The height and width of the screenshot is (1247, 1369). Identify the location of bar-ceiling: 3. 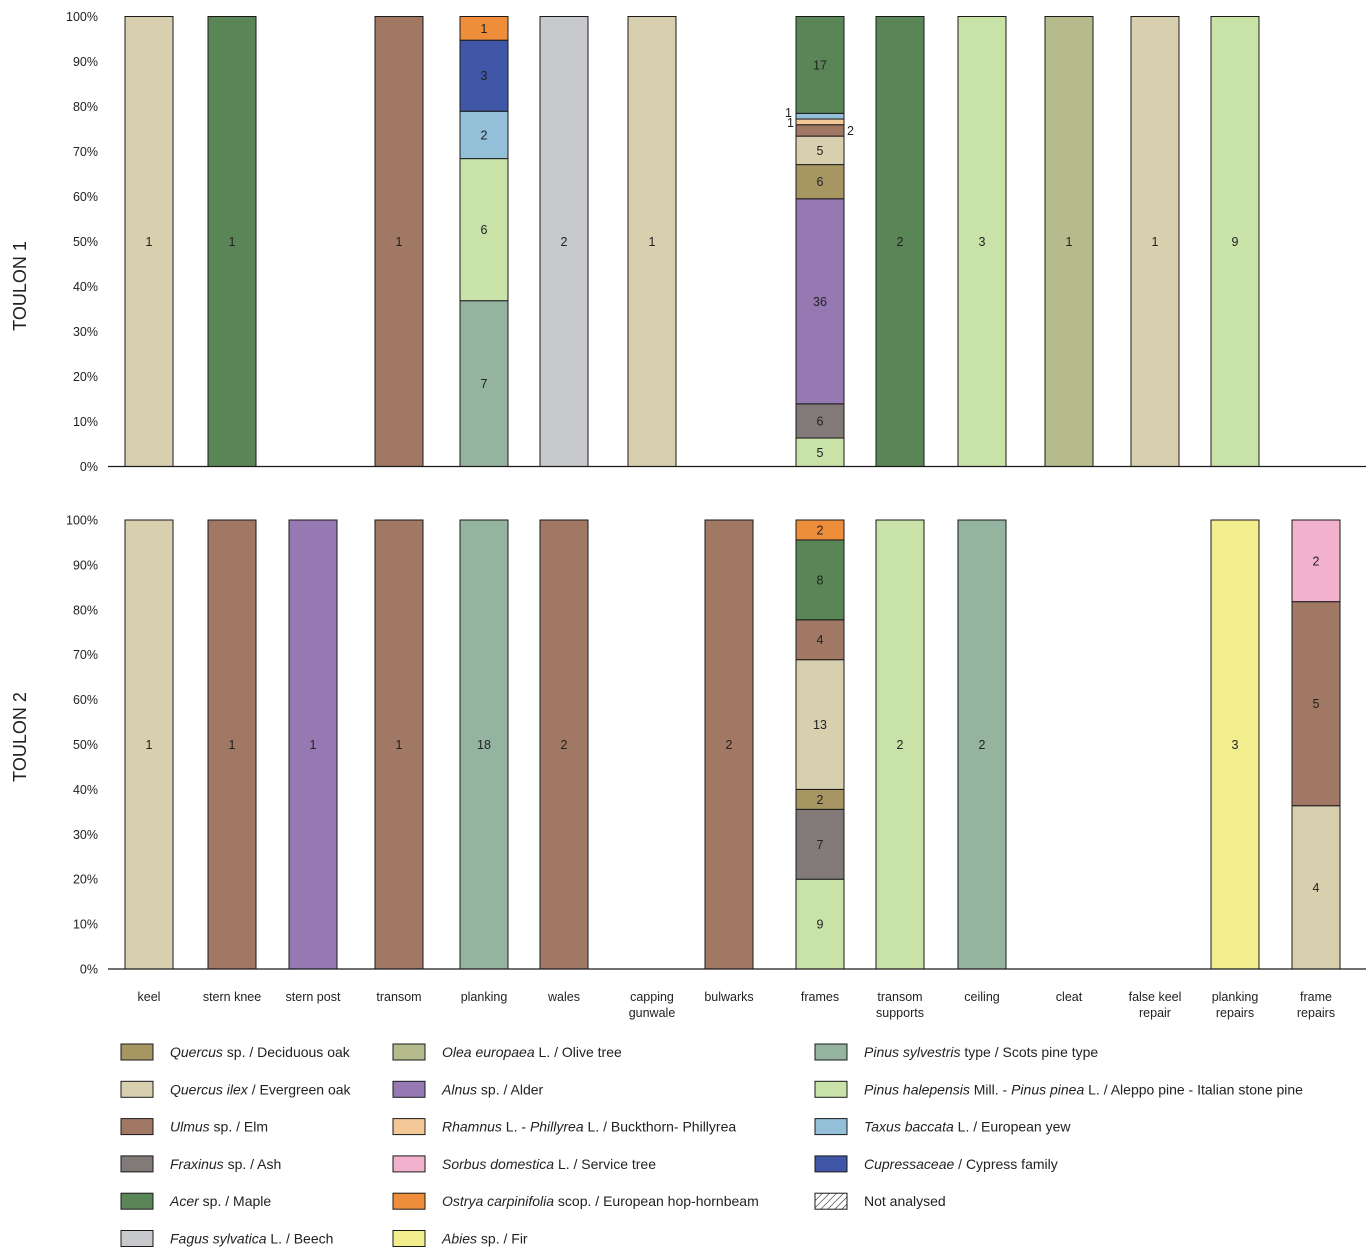
(982, 241).